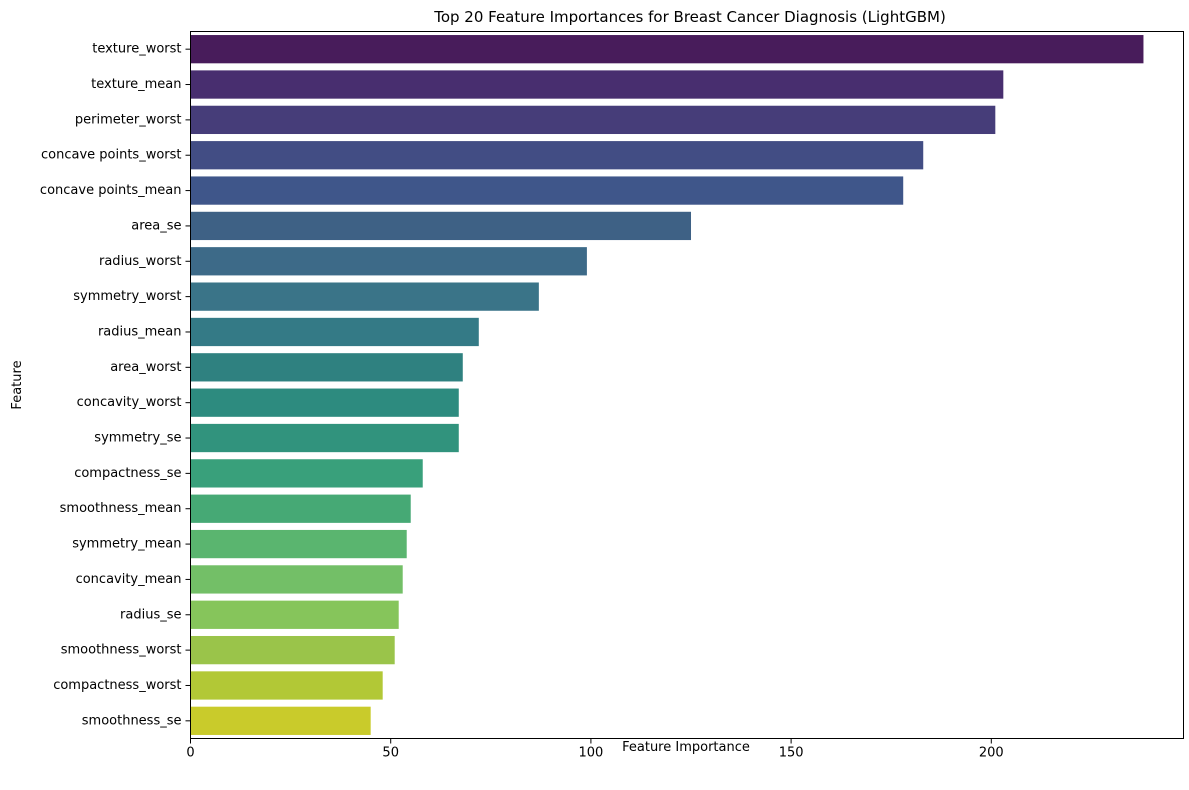 Image resolution: width=1189 pixels, height=790 pixels. What do you see at coordinates (326, 367) in the screenshot?
I see `bar-area_worst` at bounding box center [326, 367].